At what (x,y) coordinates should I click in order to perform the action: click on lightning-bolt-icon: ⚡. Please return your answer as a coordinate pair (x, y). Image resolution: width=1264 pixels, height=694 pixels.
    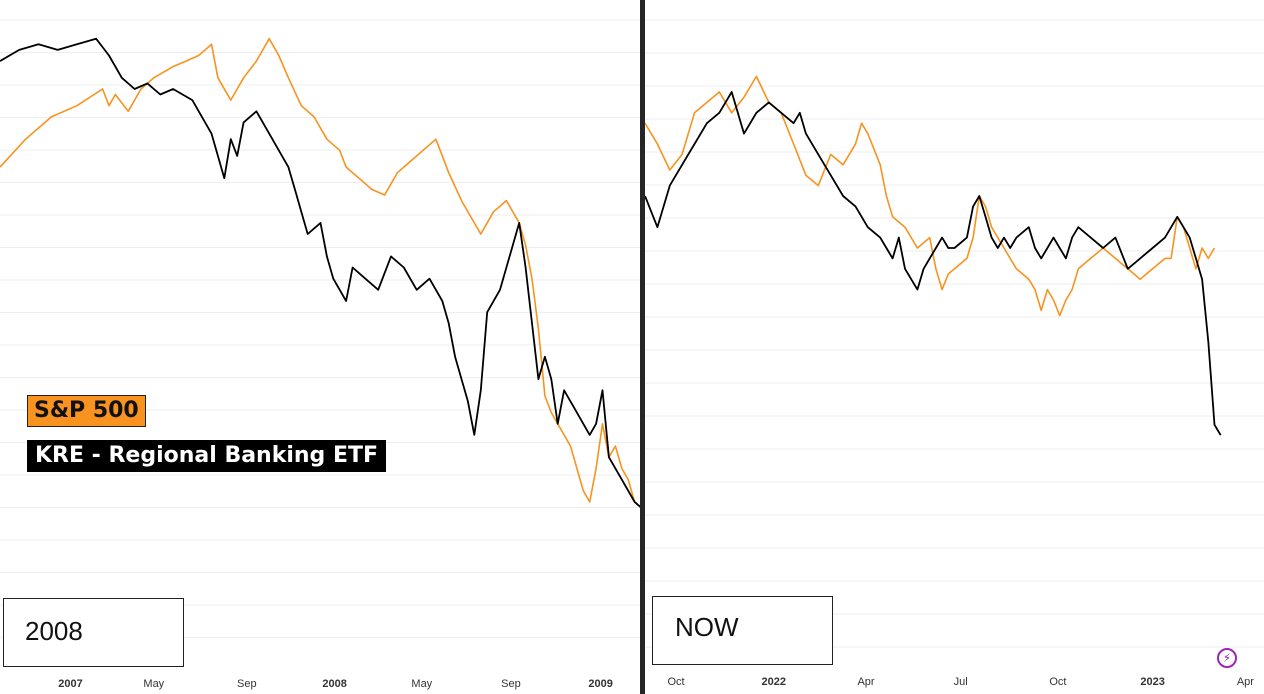
    Looking at the image, I should click on (1227, 658).